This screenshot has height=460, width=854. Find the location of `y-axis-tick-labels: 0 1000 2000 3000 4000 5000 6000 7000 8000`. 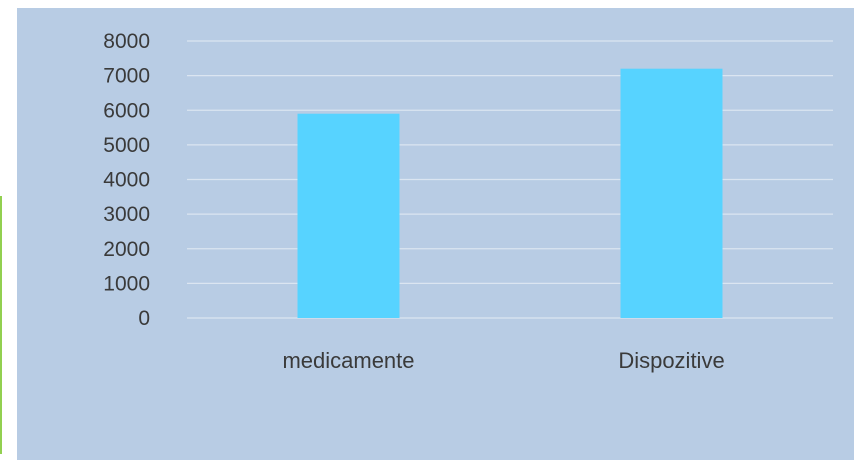

y-axis-tick-labels: 0 1000 2000 3000 4000 5000 6000 7000 8000 is located at coordinates (126, 180).